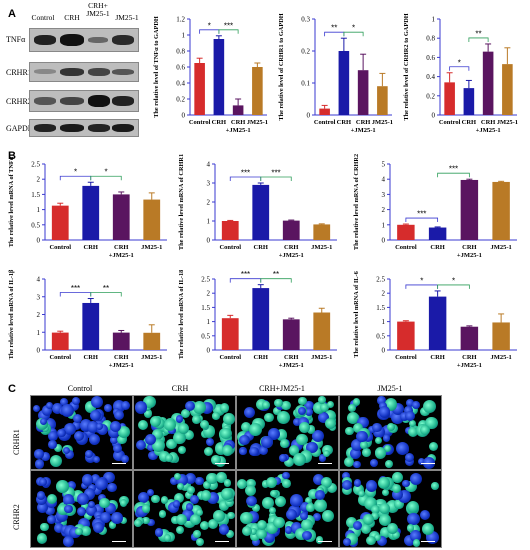 Image resolution: width=530 pixels, height=550 pixels. What do you see at coordinates (384, 165) in the screenshot?
I see `y-tick-label: 5` at bounding box center [384, 165].